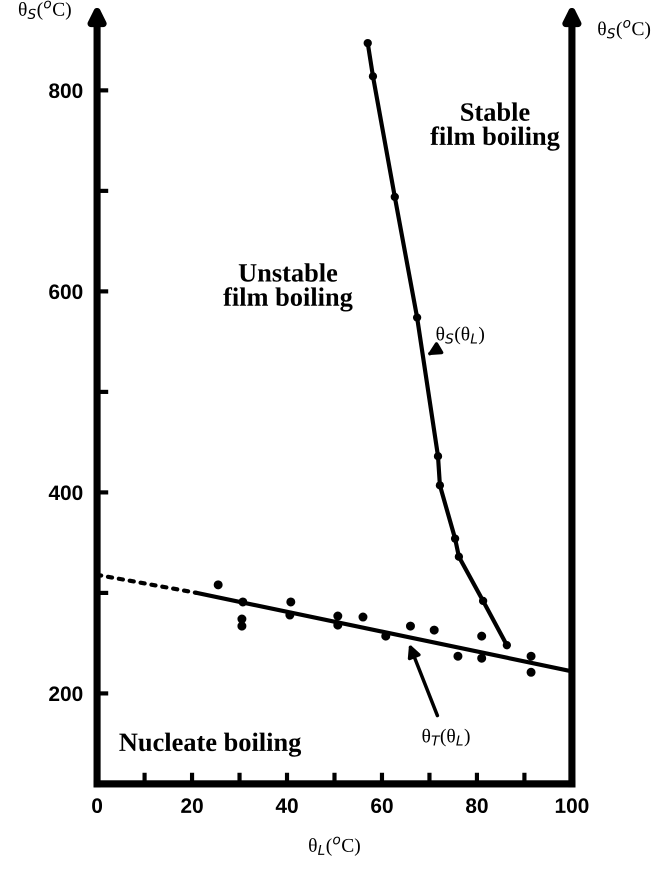  Describe the element at coordinates (382, 806) in the screenshot. I see `x-tick-label: 60` at that location.